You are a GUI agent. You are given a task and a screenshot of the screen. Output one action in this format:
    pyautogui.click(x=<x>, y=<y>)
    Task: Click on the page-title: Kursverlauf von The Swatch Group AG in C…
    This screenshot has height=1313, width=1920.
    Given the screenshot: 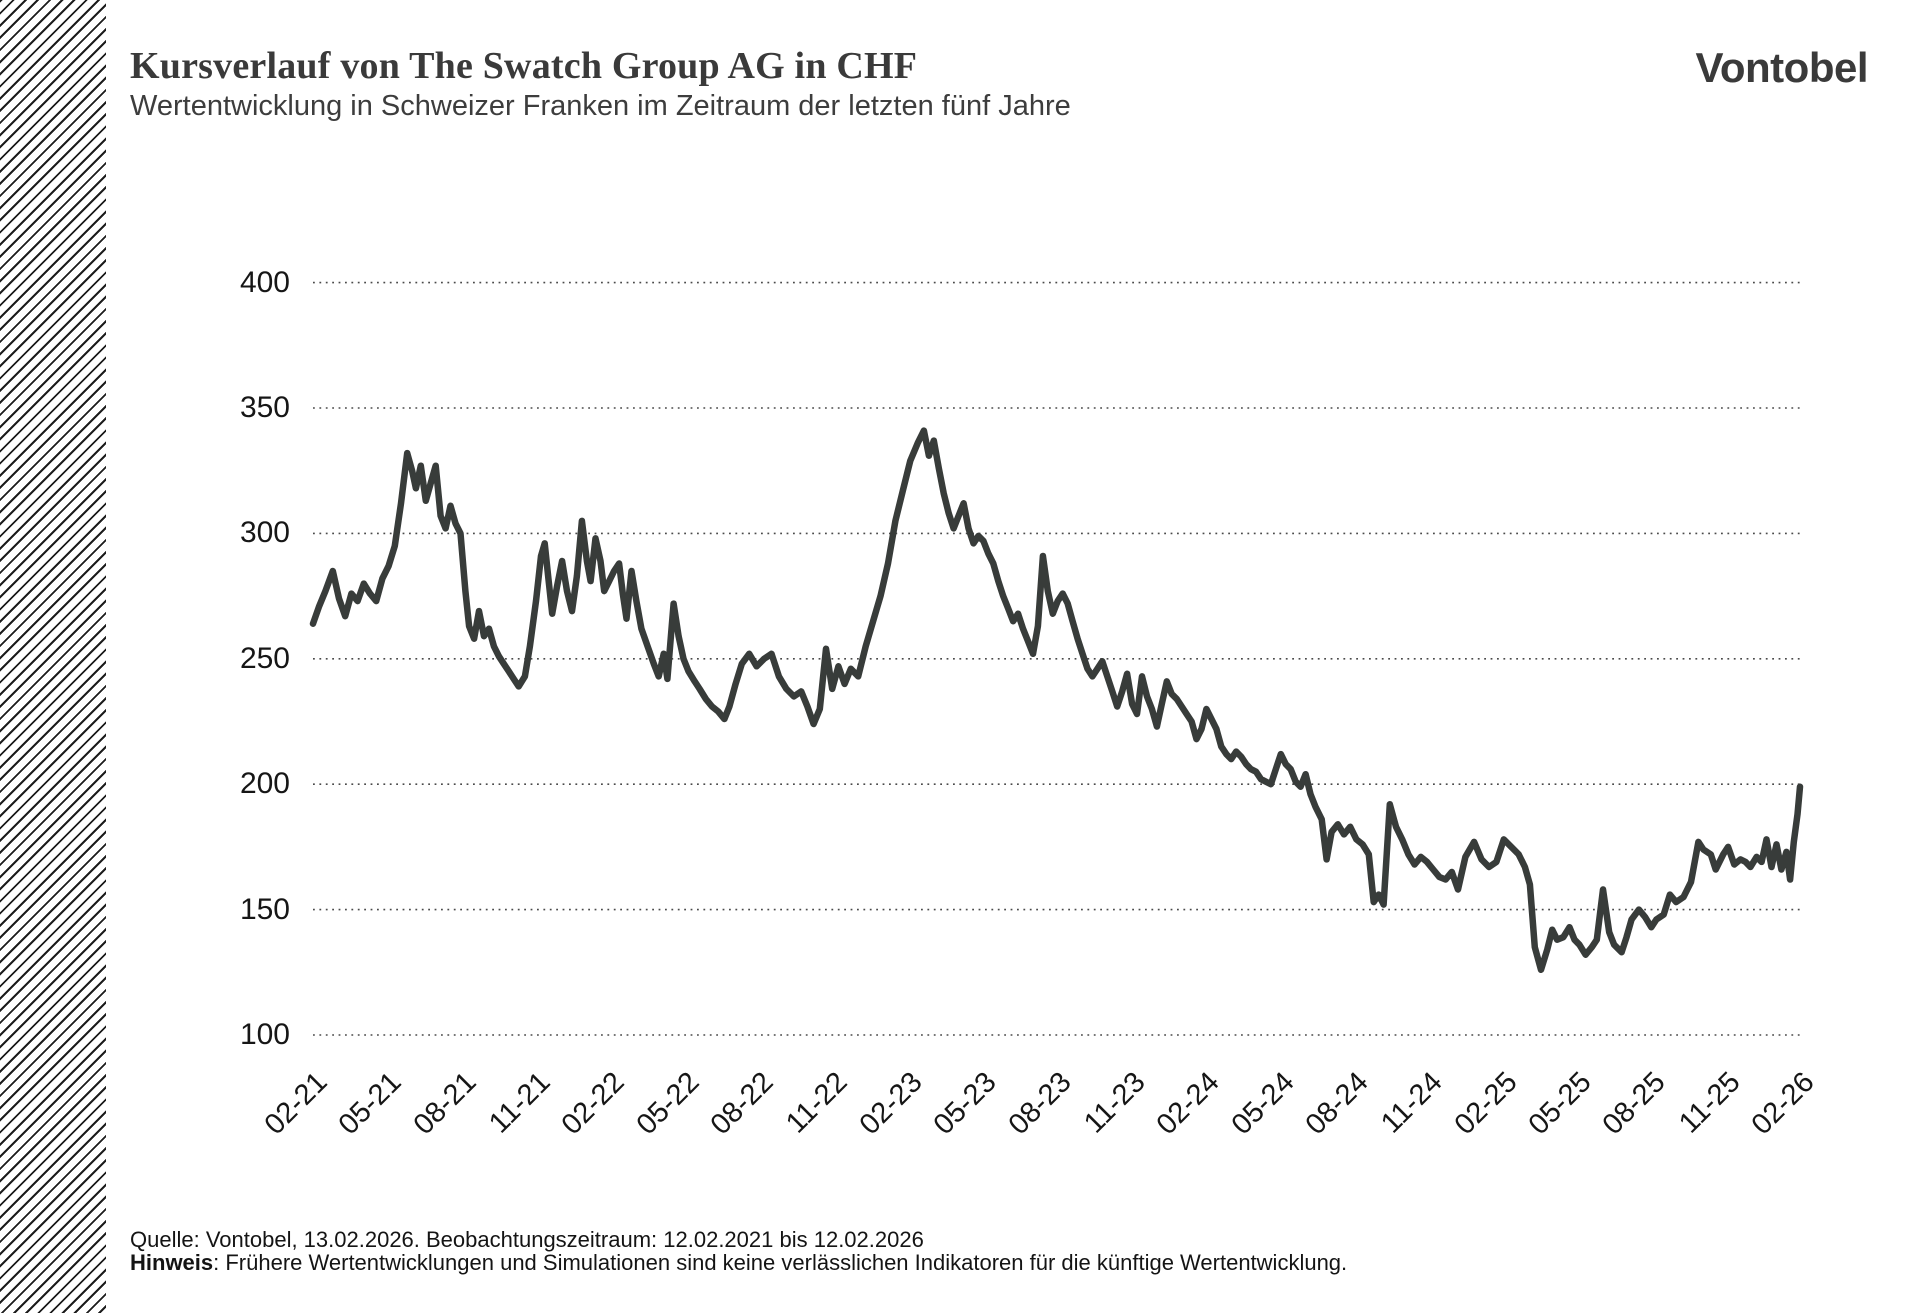 What is the action you would take?
    pyautogui.click(x=524, y=66)
    